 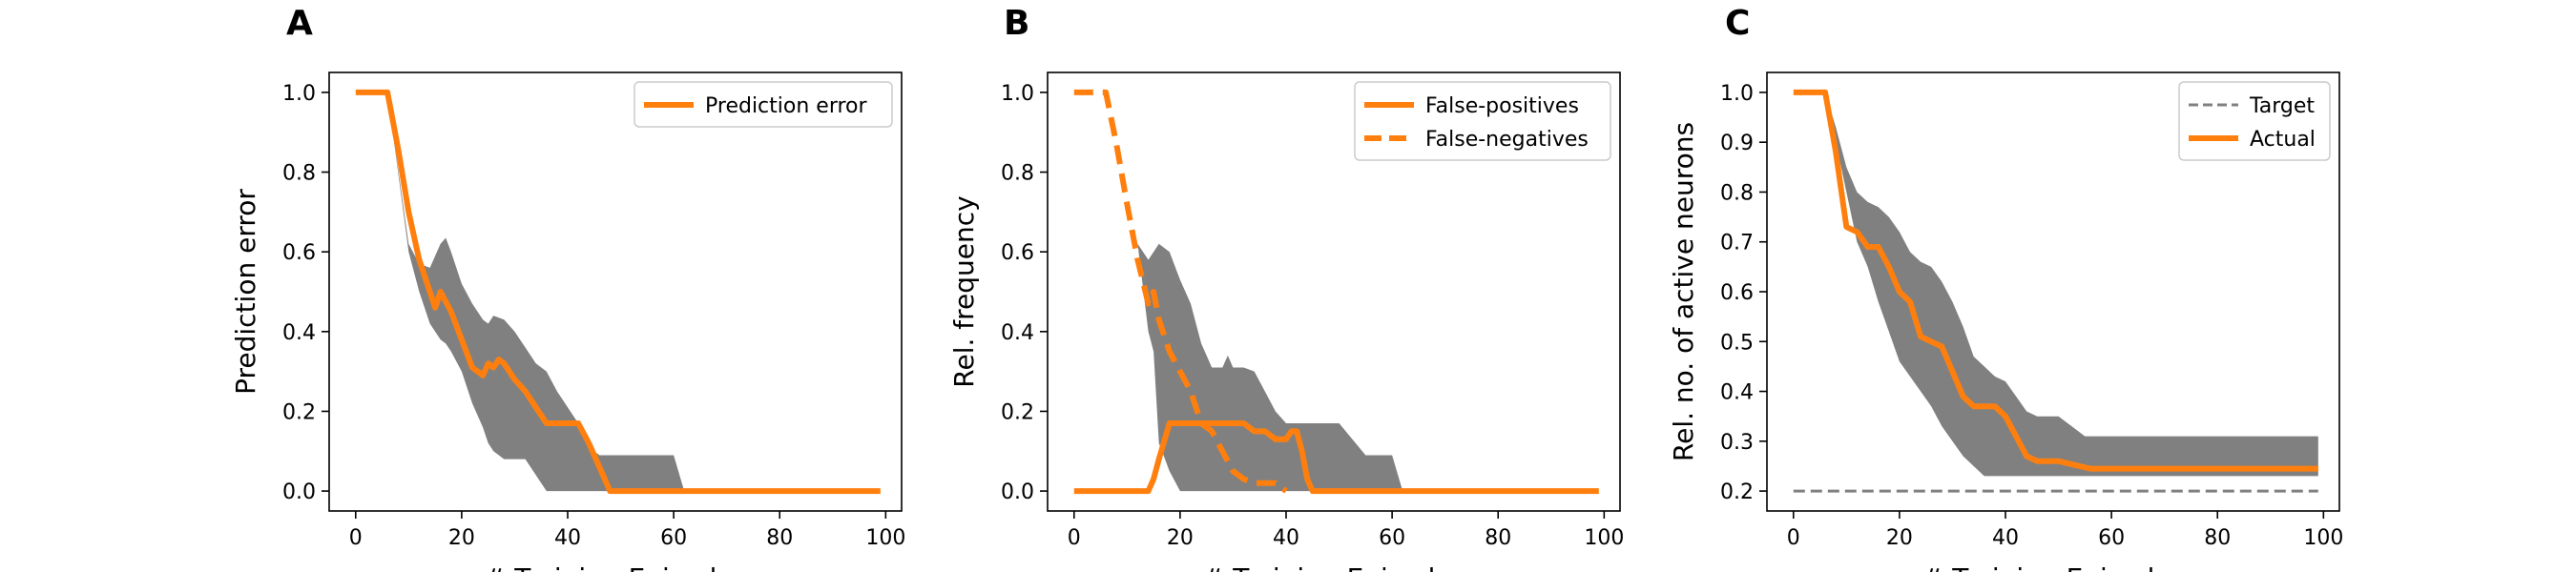 I want to click on y-tick-label: 0.5, so click(x=1737, y=343).